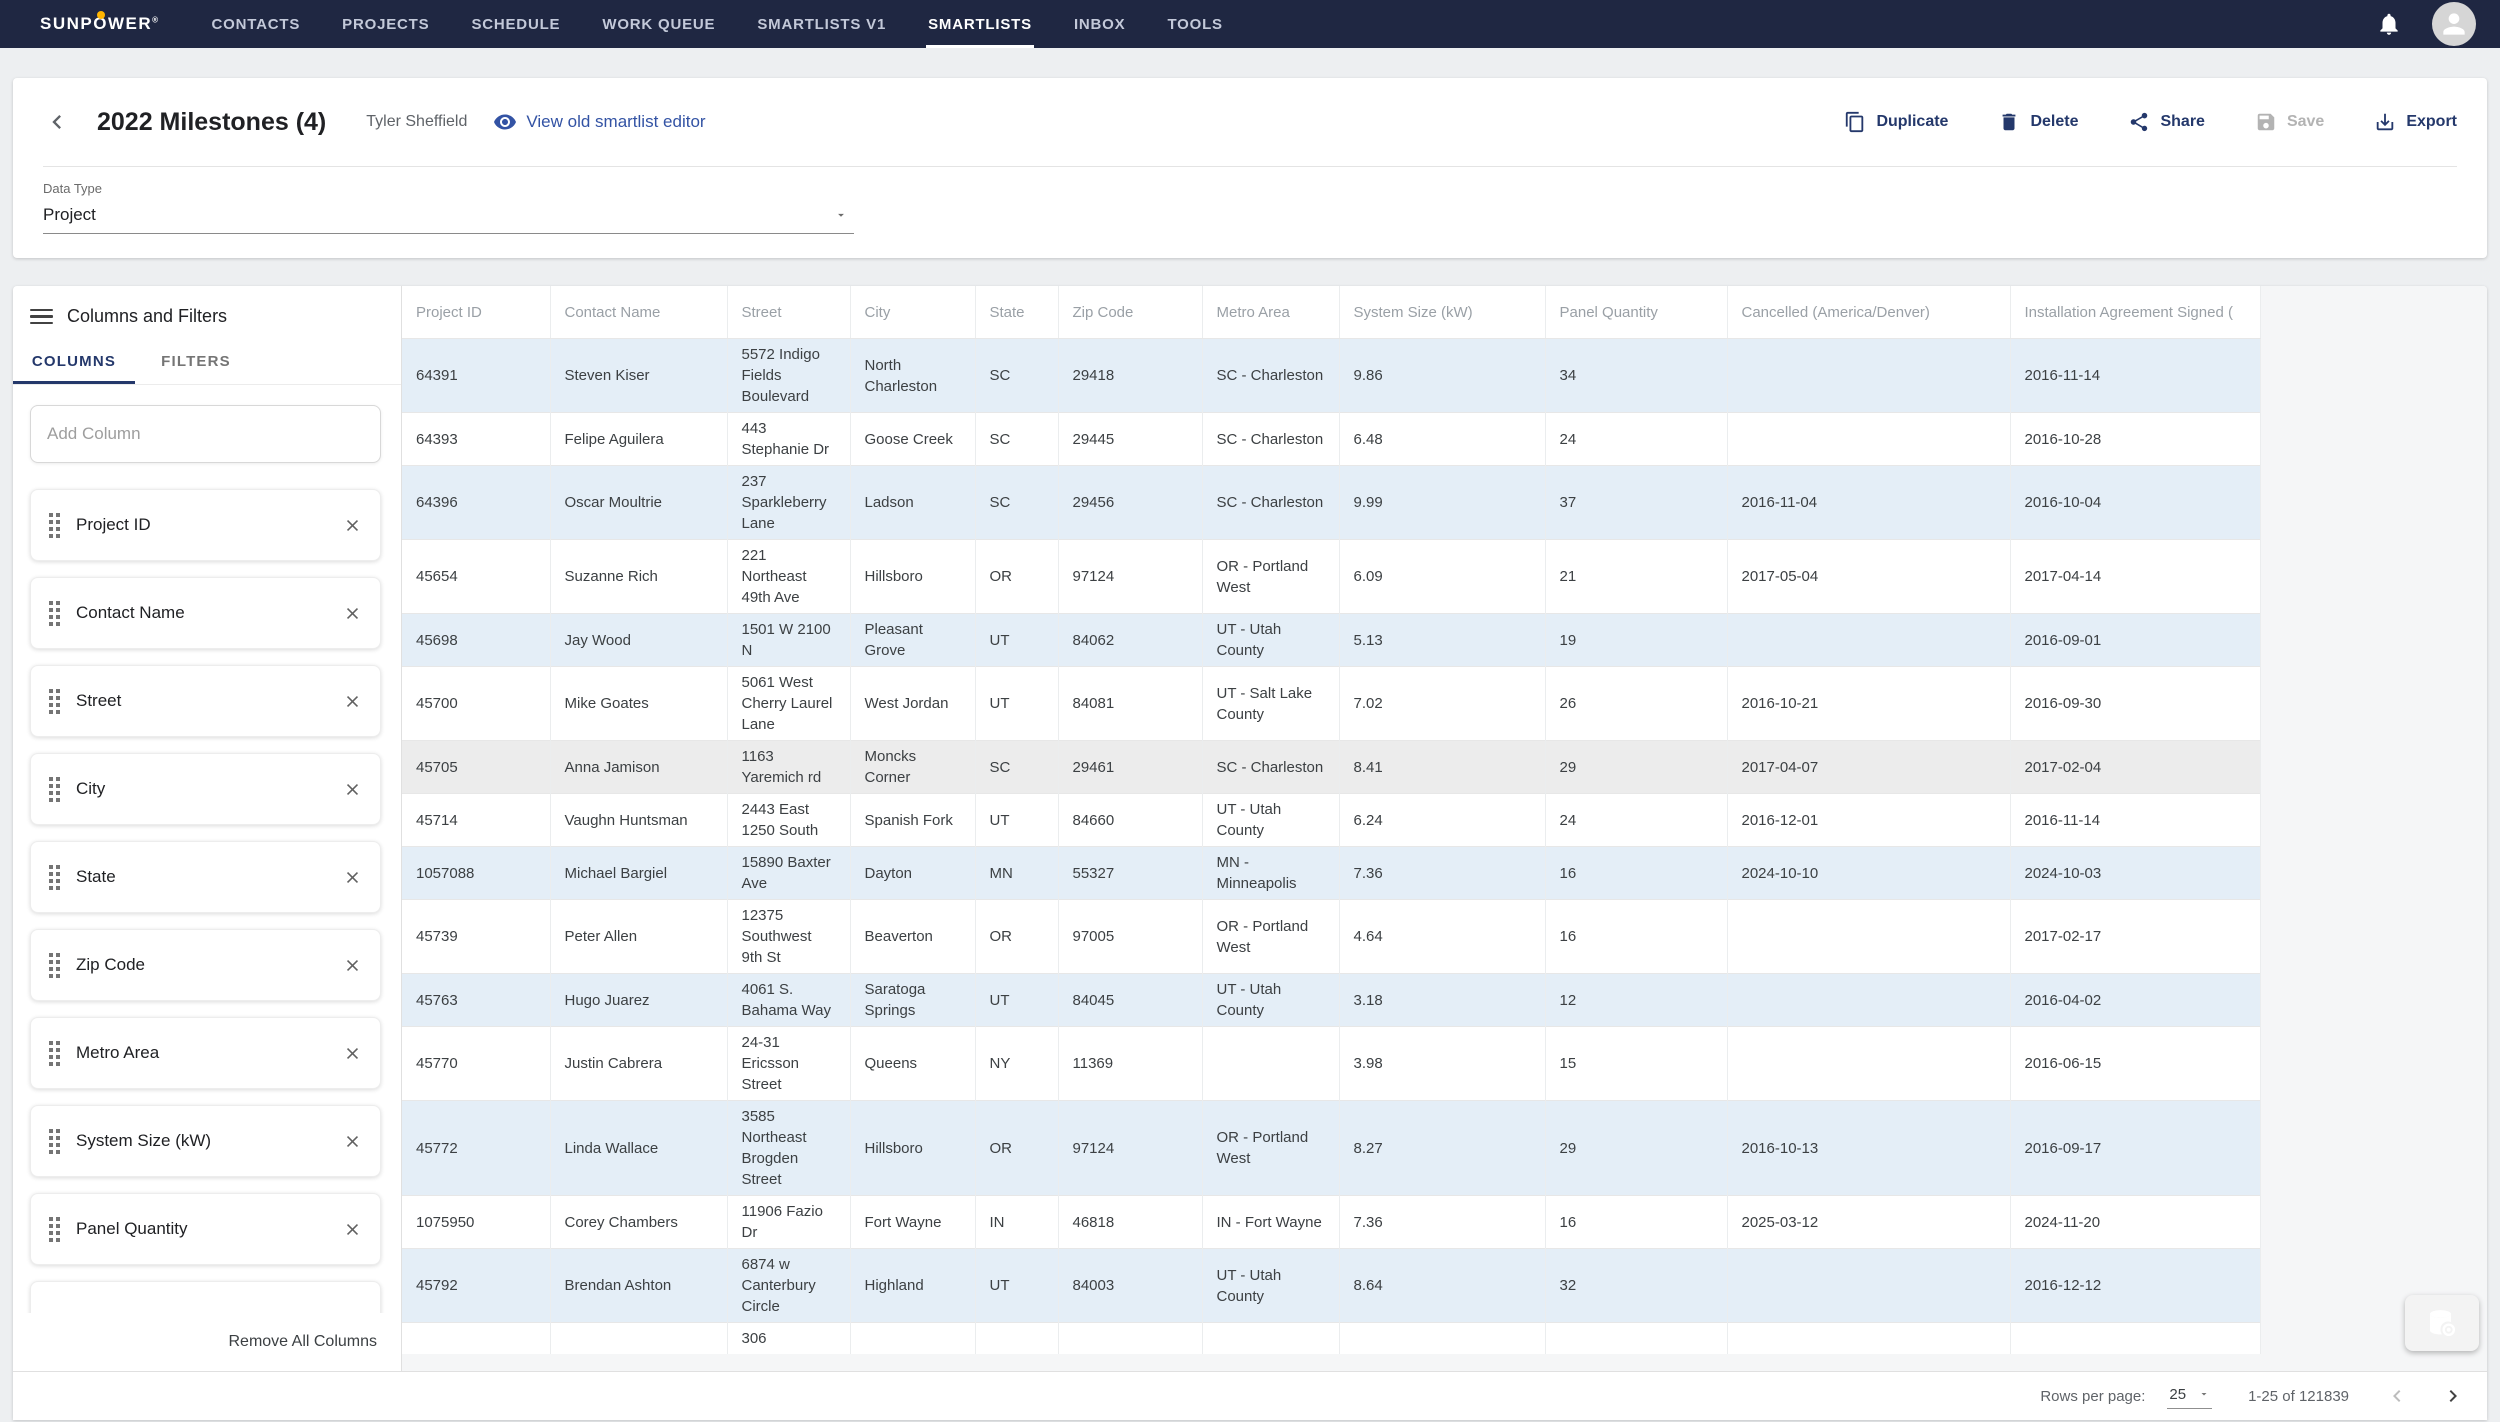 This screenshot has height=1422, width=2500. Describe the element at coordinates (639, 312) in the screenshot. I see `column-header: Contact Name` at that location.